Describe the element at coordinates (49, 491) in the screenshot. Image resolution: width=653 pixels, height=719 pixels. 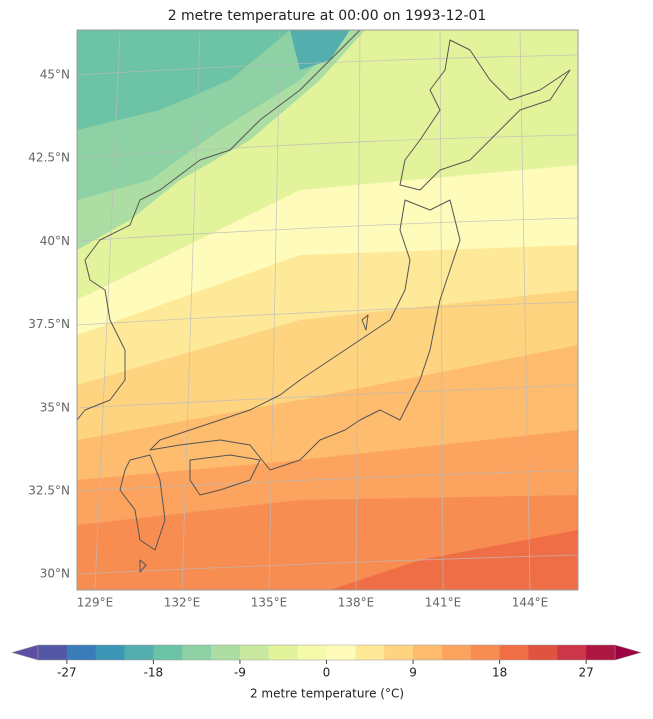
I see `lat-label: 32.5°N` at that location.